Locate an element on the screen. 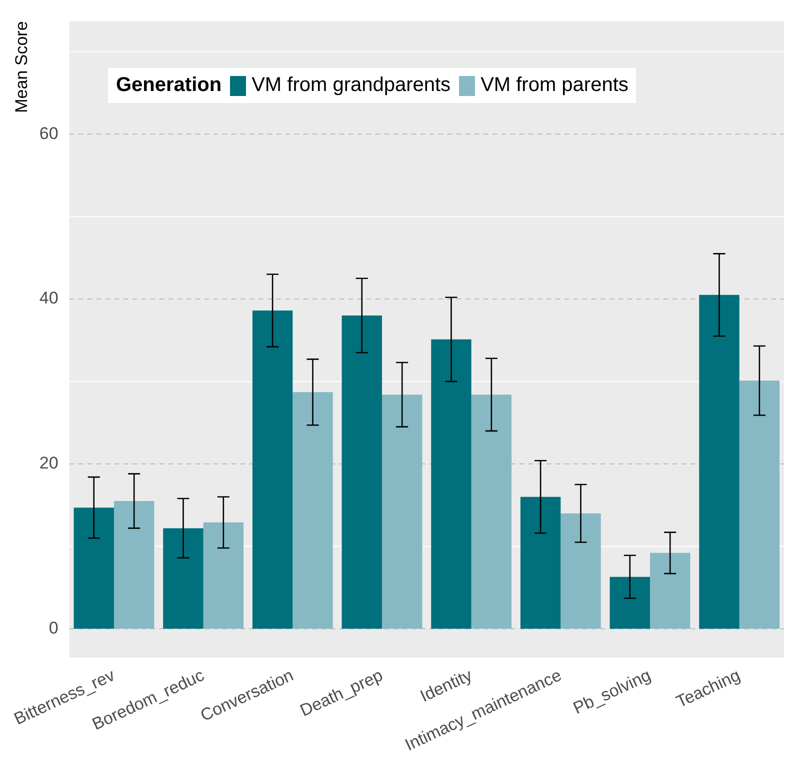 Image resolution: width=796 pixels, height=767 pixels. y-tick-label: 40 is located at coordinates (48, 298).